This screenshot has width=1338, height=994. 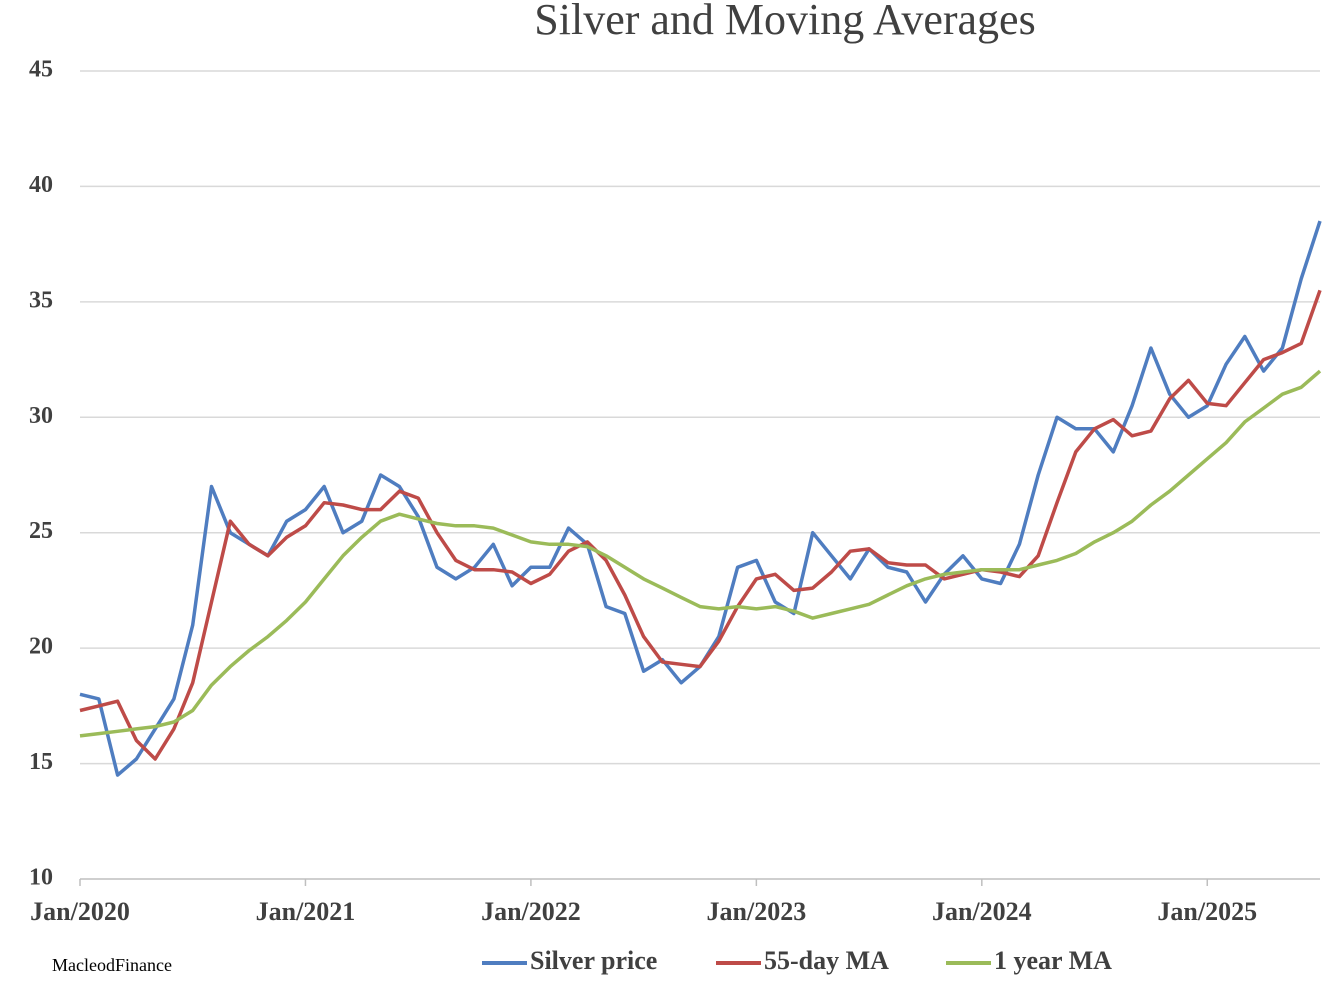 I want to click on legend-label: 1 year MA, so click(x=1053, y=960).